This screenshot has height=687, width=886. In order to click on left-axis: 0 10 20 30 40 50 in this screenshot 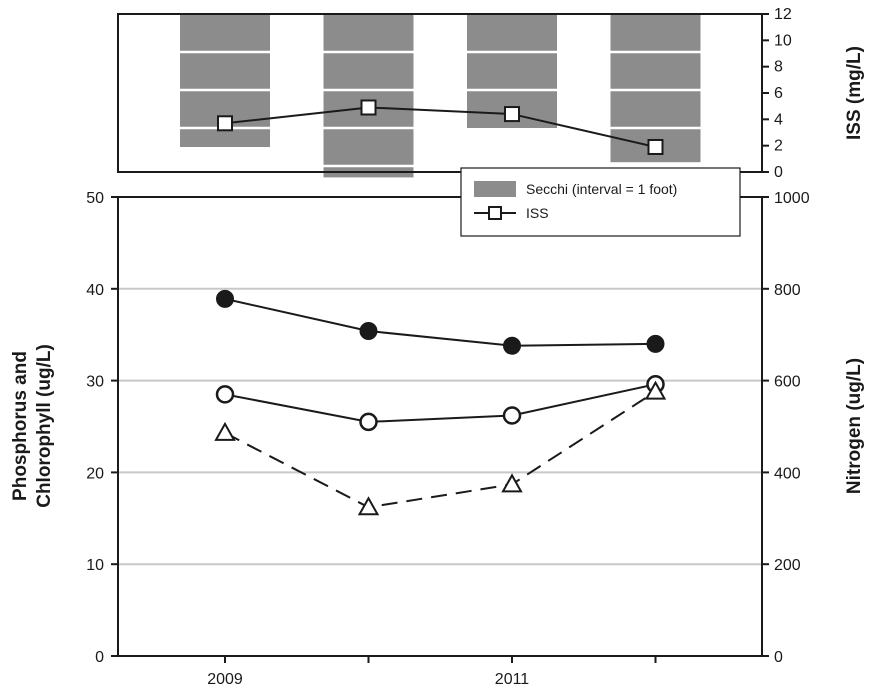, I will do `click(102, 428)`.